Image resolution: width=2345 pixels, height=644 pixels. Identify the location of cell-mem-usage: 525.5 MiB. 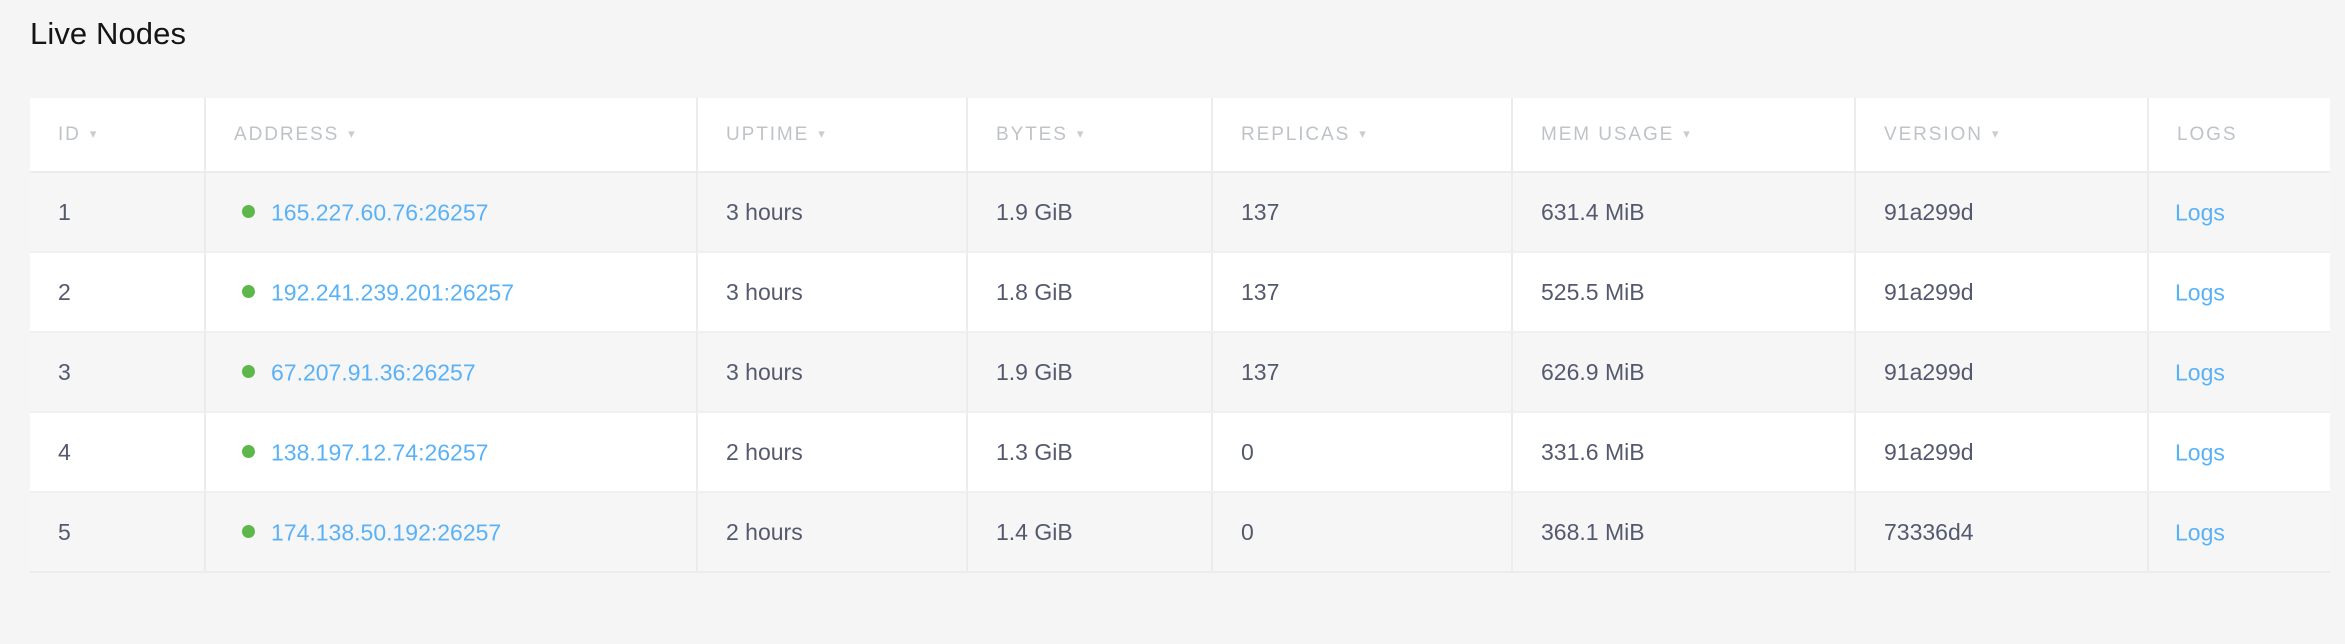
(1684, 292).